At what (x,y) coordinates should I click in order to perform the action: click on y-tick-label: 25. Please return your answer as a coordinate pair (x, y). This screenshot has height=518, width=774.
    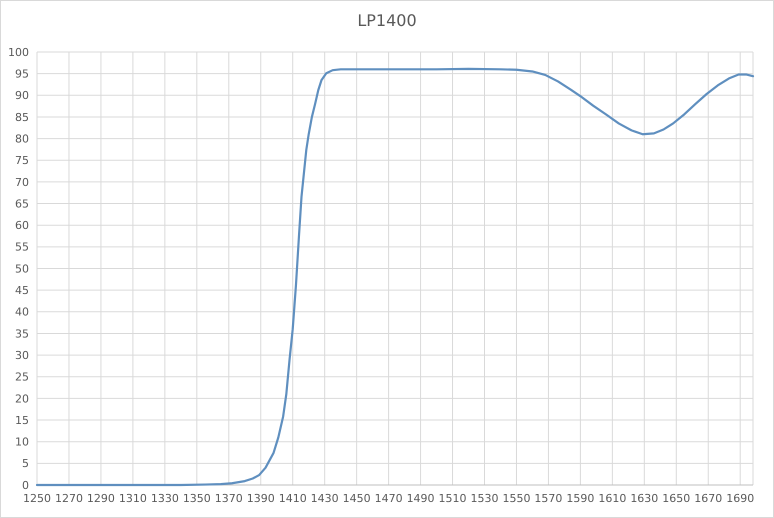
    Looking at the image, I should click on (22, 377).